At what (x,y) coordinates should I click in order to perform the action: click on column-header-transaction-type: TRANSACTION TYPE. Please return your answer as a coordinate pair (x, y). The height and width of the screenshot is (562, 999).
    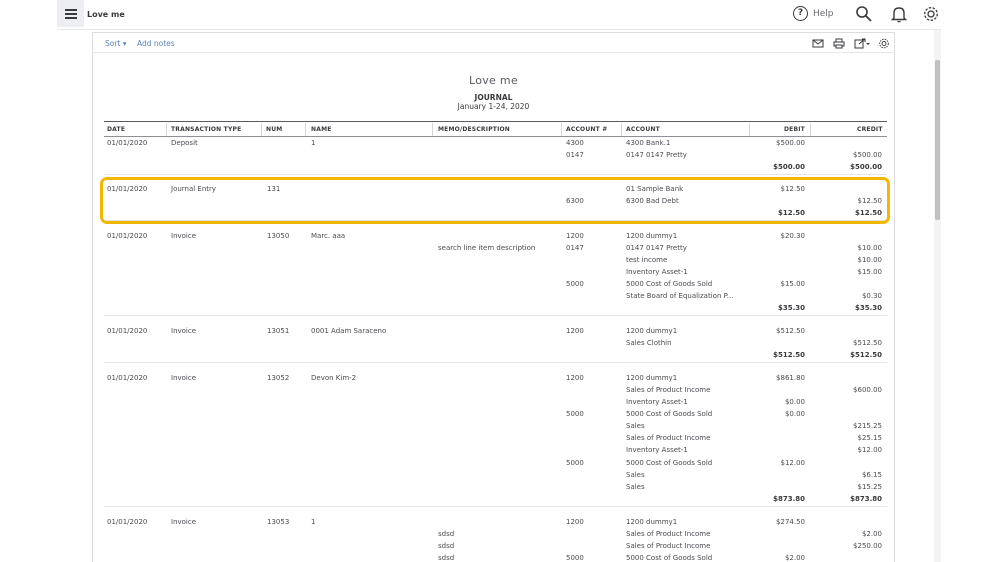
    Looking at the image, I should click on (206, 129).